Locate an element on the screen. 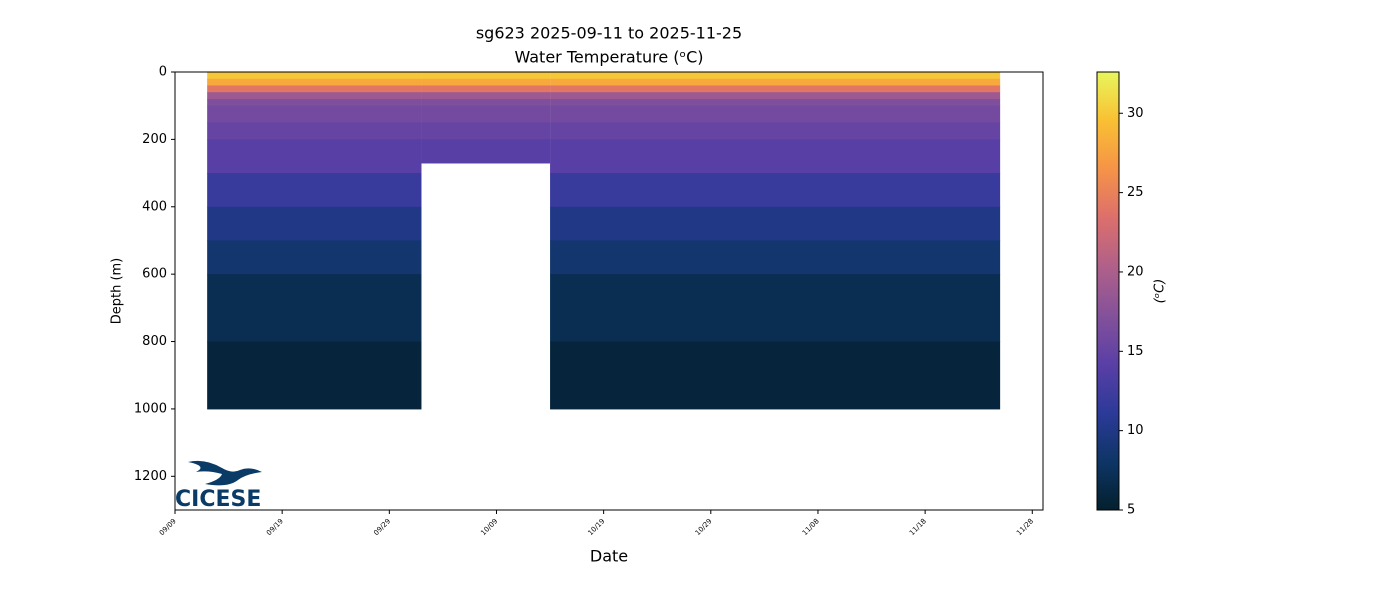 This screenshot has height=600, width=1400. colorbar-tick-label: 5 is located at coordinates (1131, 510).